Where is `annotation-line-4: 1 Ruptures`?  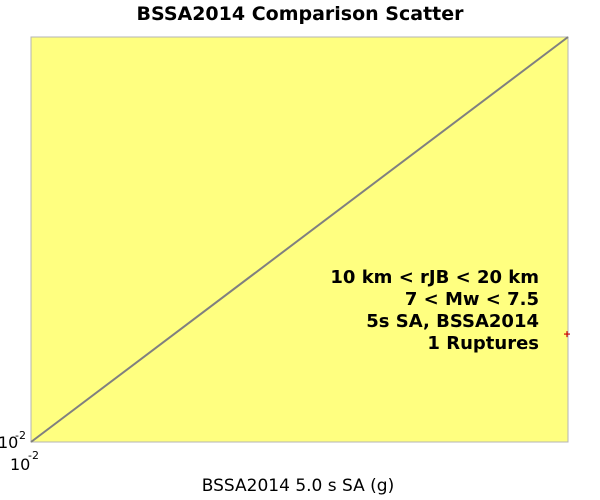 annotation-line-4: 1 Ruptures is located at coordinates (483, 343).